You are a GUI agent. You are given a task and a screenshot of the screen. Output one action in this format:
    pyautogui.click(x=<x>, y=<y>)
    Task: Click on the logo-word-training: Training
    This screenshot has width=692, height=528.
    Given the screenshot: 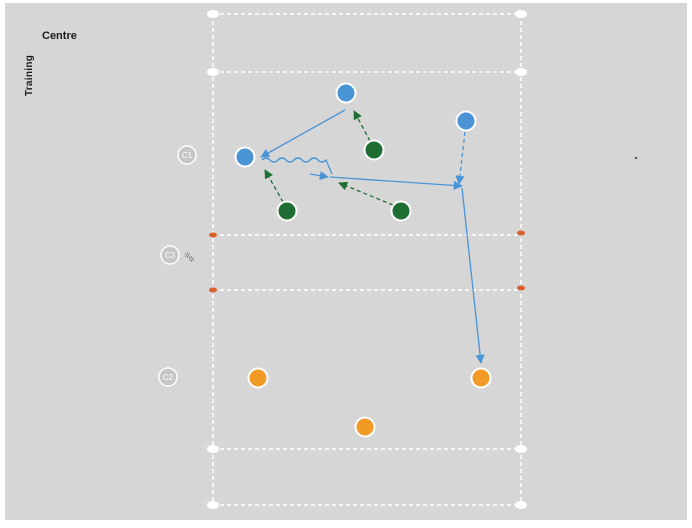 What is the action you would take?
    pyautogui.click(x=30, y=75)
    